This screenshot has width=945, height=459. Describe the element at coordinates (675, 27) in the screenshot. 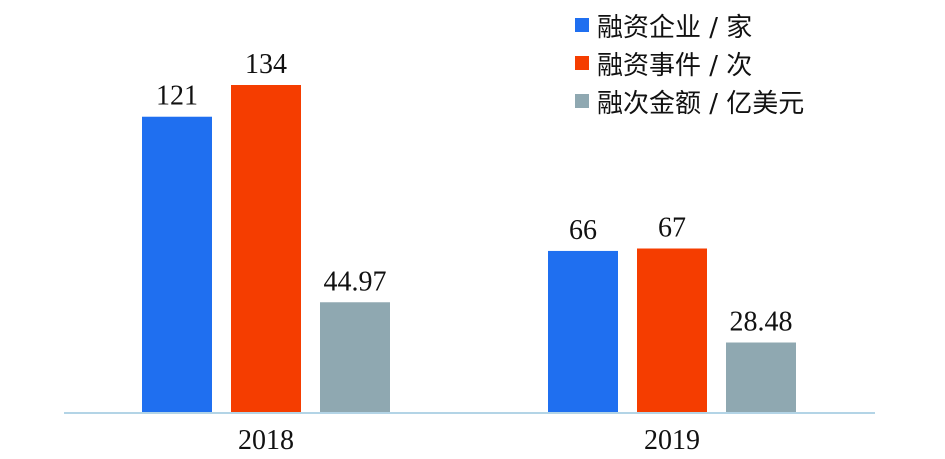

I see `legend-label-enterprises: 融资企业 / 家` at that location.